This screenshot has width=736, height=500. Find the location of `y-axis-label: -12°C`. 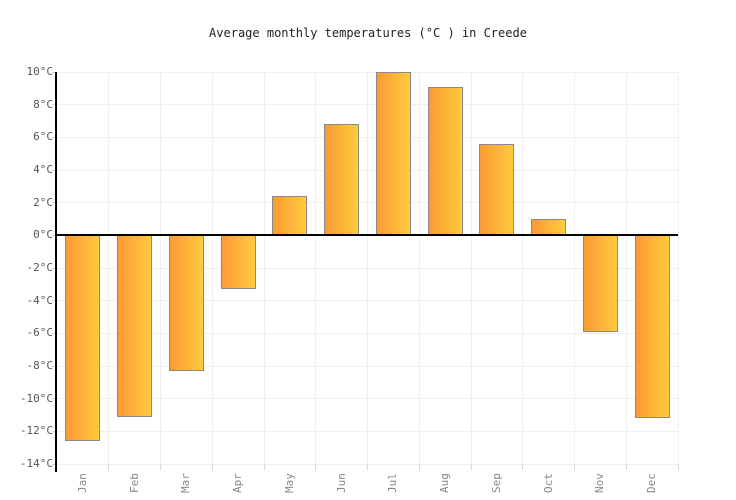

y-axis-label: -12°C is located at coordinates (36, 431).